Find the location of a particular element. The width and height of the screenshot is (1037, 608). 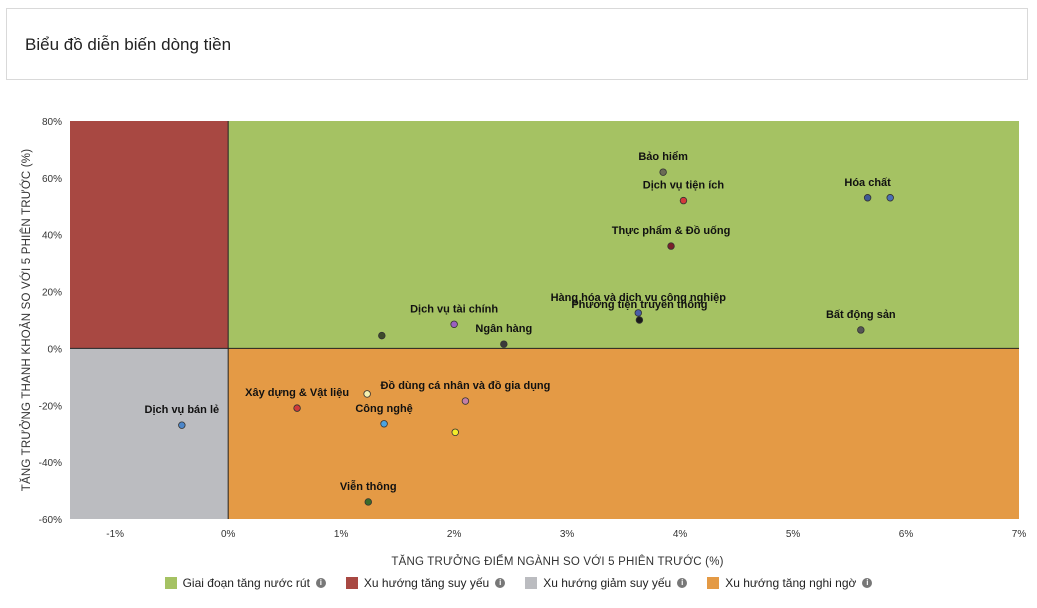

x-tick-label: -1% is located at coordinates (115, 534).